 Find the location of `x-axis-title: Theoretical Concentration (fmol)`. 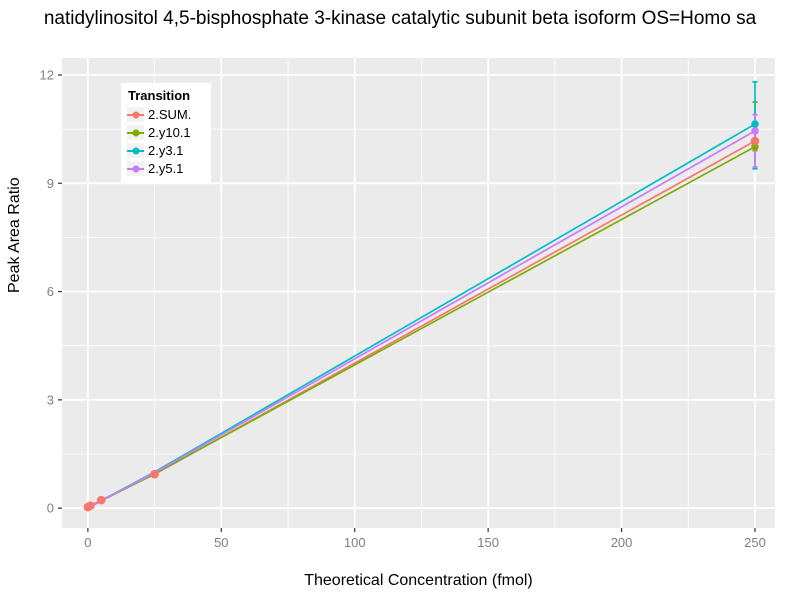

x-axis-title: Theoretical Concentration (fmol) is located at coordinates (418, 580).